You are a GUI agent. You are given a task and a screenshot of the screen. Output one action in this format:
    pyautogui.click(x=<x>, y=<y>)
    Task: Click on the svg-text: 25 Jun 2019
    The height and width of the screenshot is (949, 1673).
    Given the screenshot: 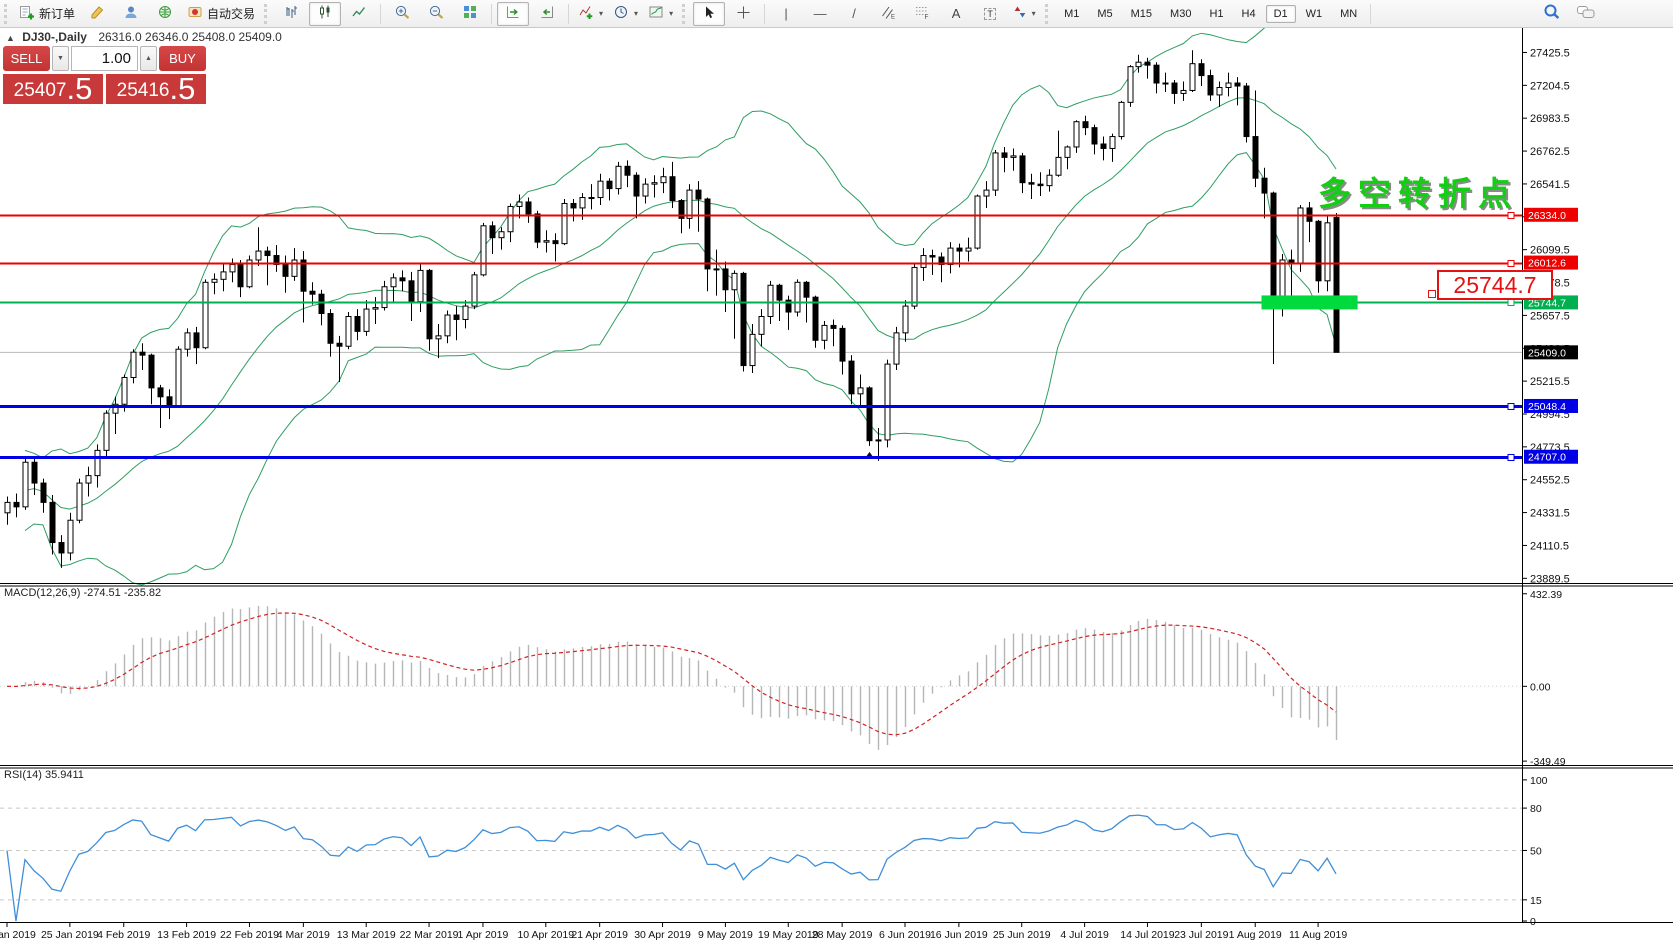 What is the action you would take?
    pyautogui.click(x=1022, y=935)
    